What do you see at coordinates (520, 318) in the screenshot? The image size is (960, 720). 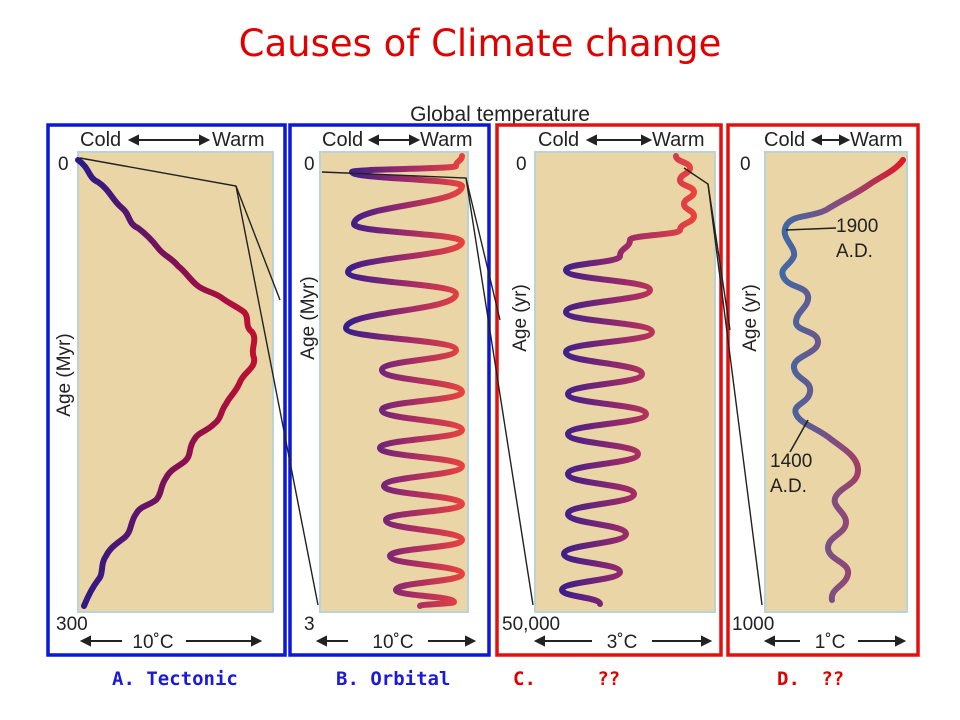 I see `panel-c-ylabel: Age (yr)` at bounding box center [520, 318].